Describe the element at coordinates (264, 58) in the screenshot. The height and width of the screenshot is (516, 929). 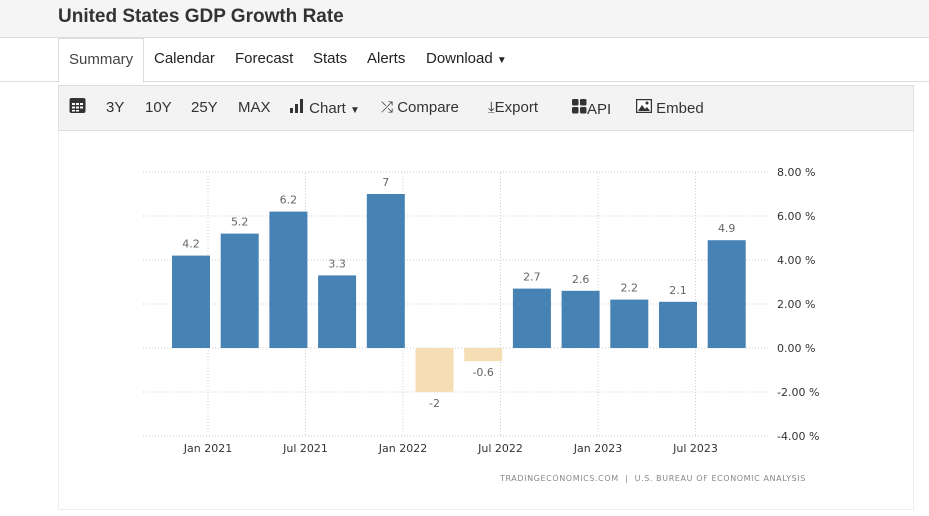
I see `tab-forecast: Forecast` at that location.